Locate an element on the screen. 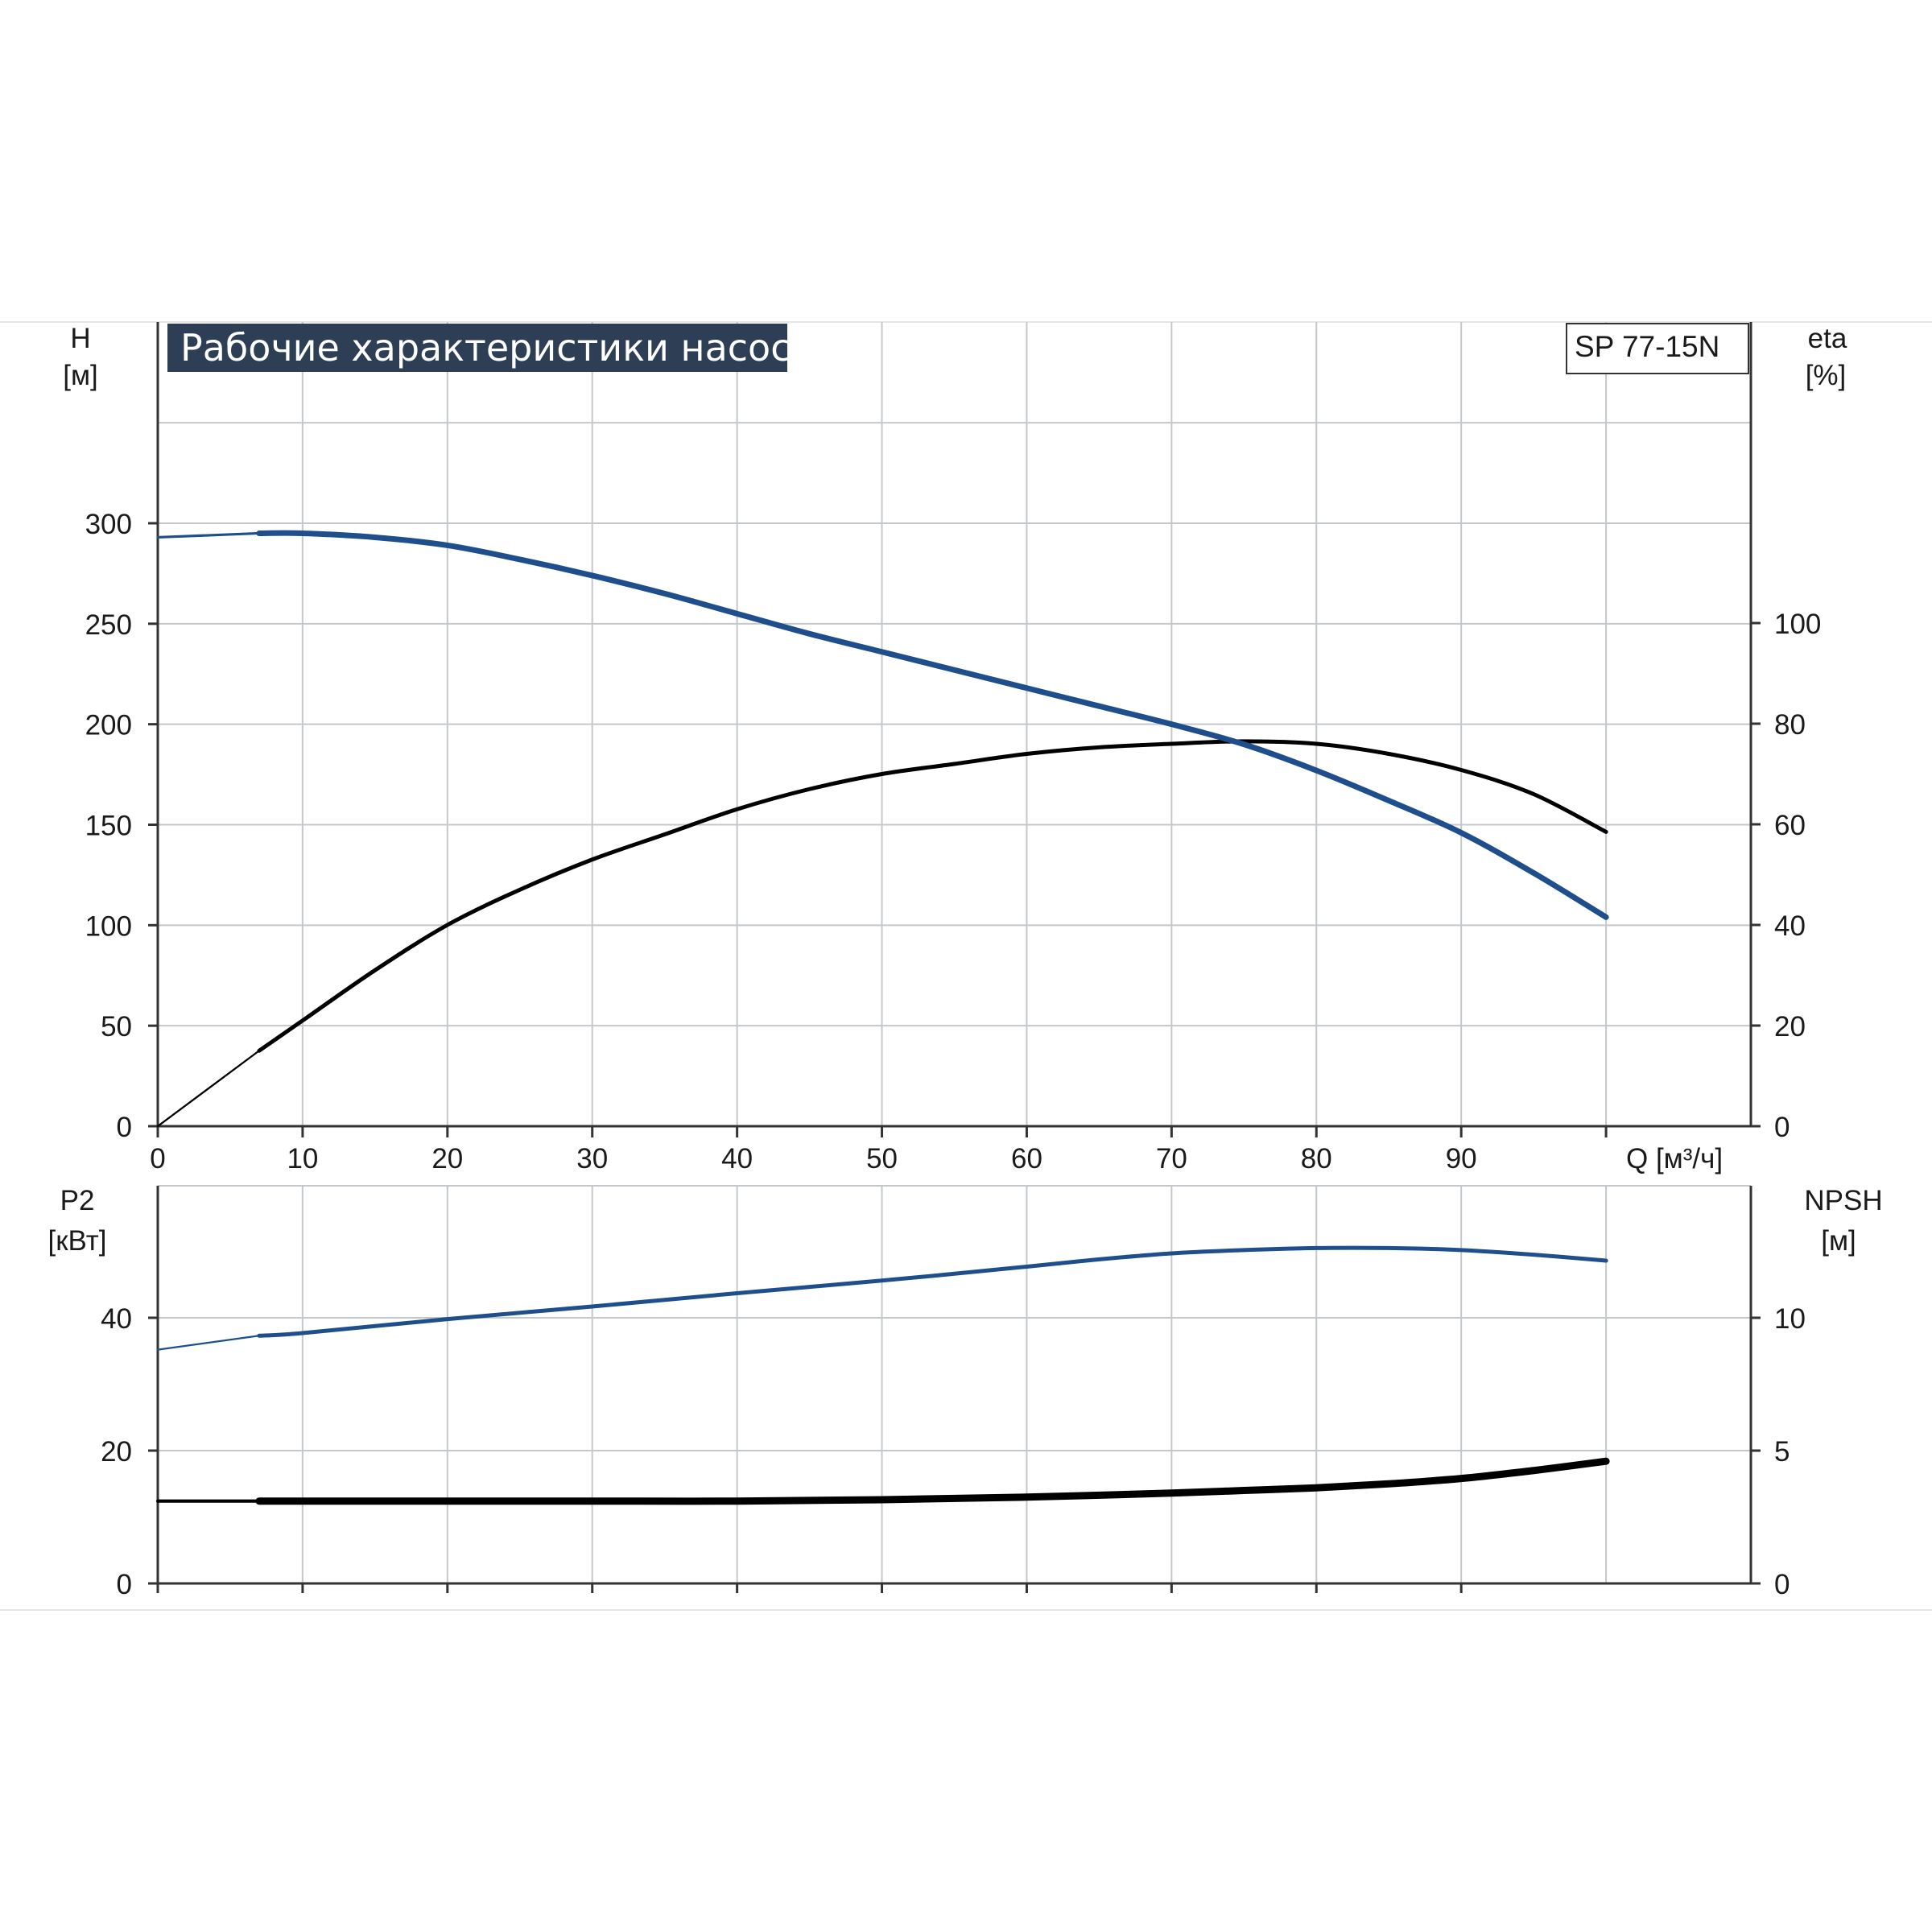  bottom-left-axis-unit: [кВт] is located at coordinates (77, 1241).